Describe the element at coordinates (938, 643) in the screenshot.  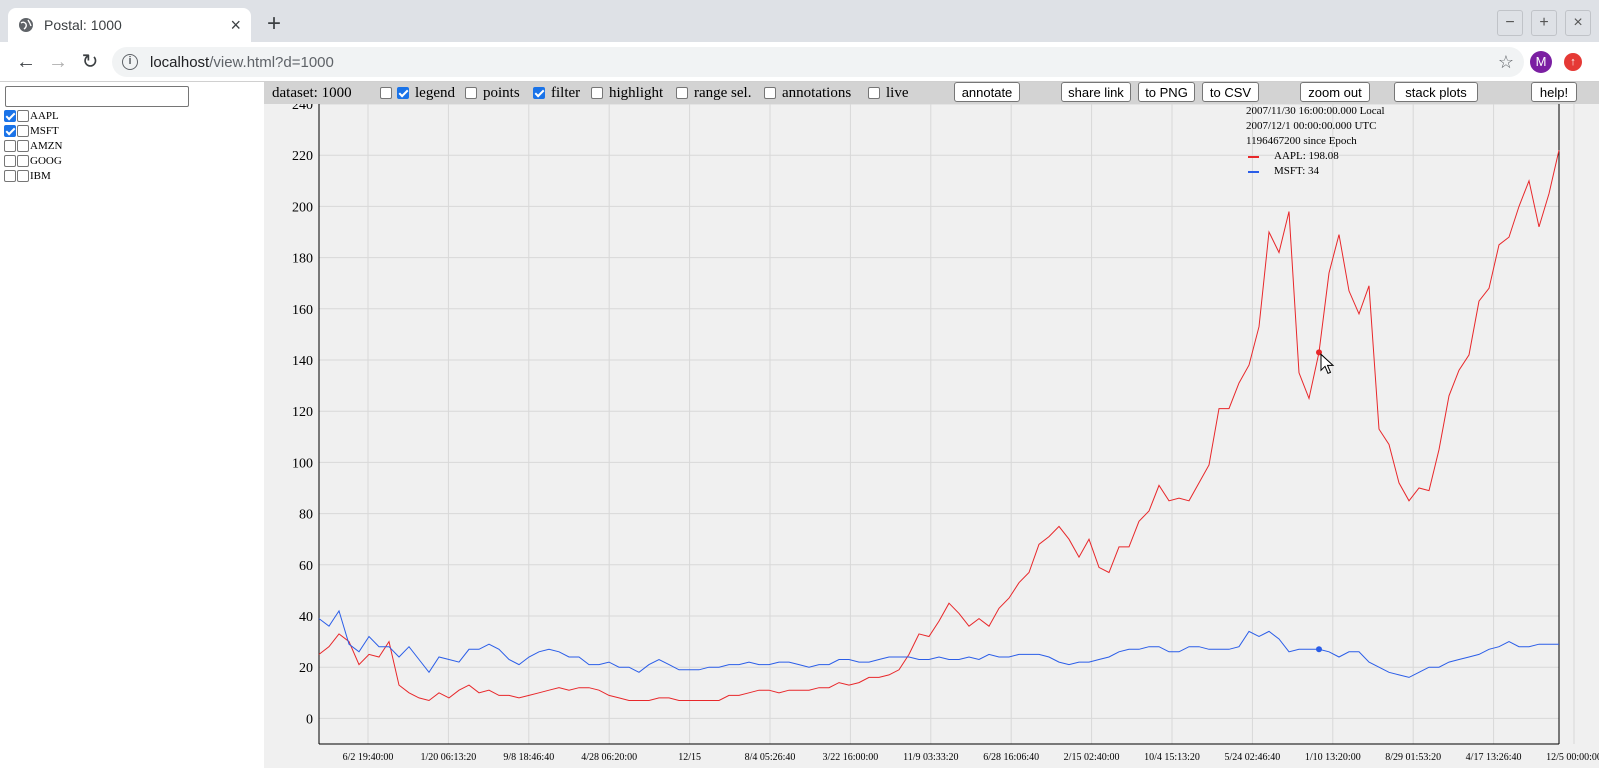
I see `series-line-msft` at that location.